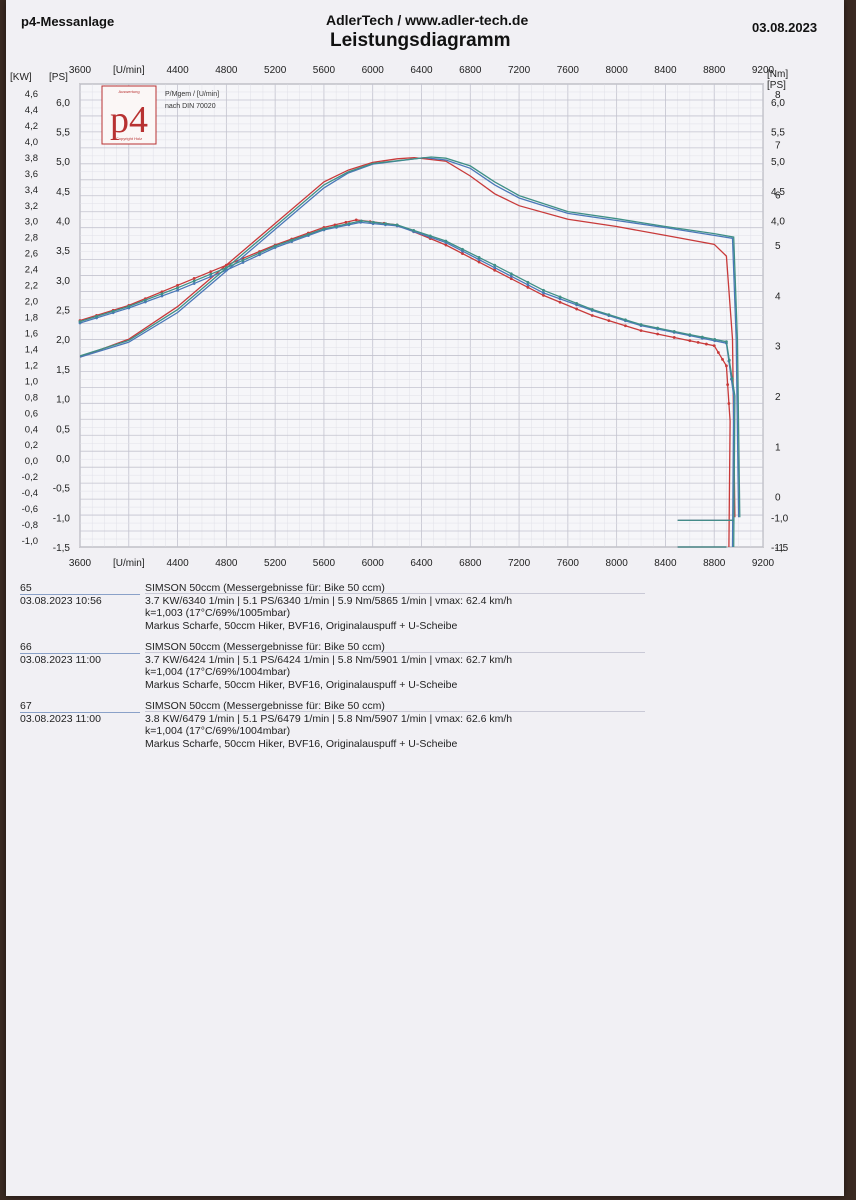 Image resolution: width=856 pixels, height=1200 pixels. What do you see at coordinates (30, 509) in the screenshot?
I see `kw-tick-label: -0,6` at bounding box center [30, 509].